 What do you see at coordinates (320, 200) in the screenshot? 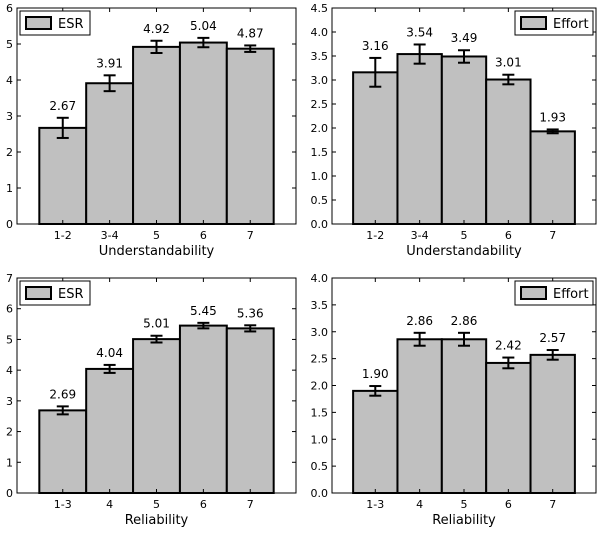
I see `y-tick-label: 0.5` at bounding box center [320, 200].